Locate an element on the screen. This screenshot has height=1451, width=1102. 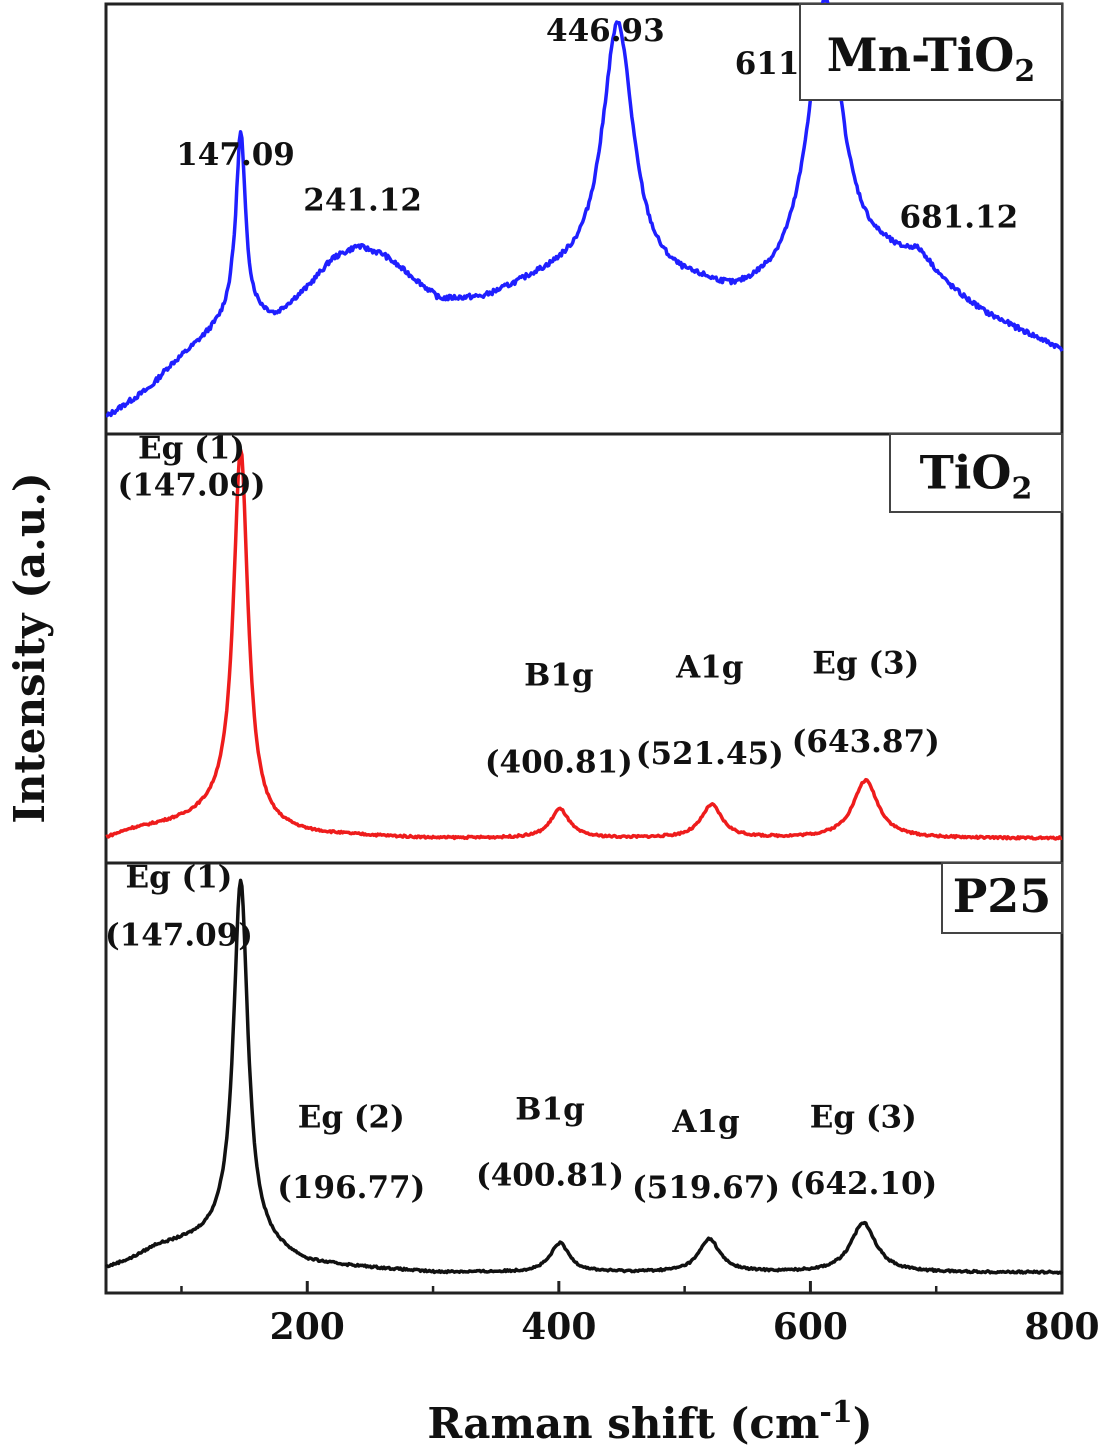
sample-label-sub-mn: 2 is located at coordinates (1024, 71).